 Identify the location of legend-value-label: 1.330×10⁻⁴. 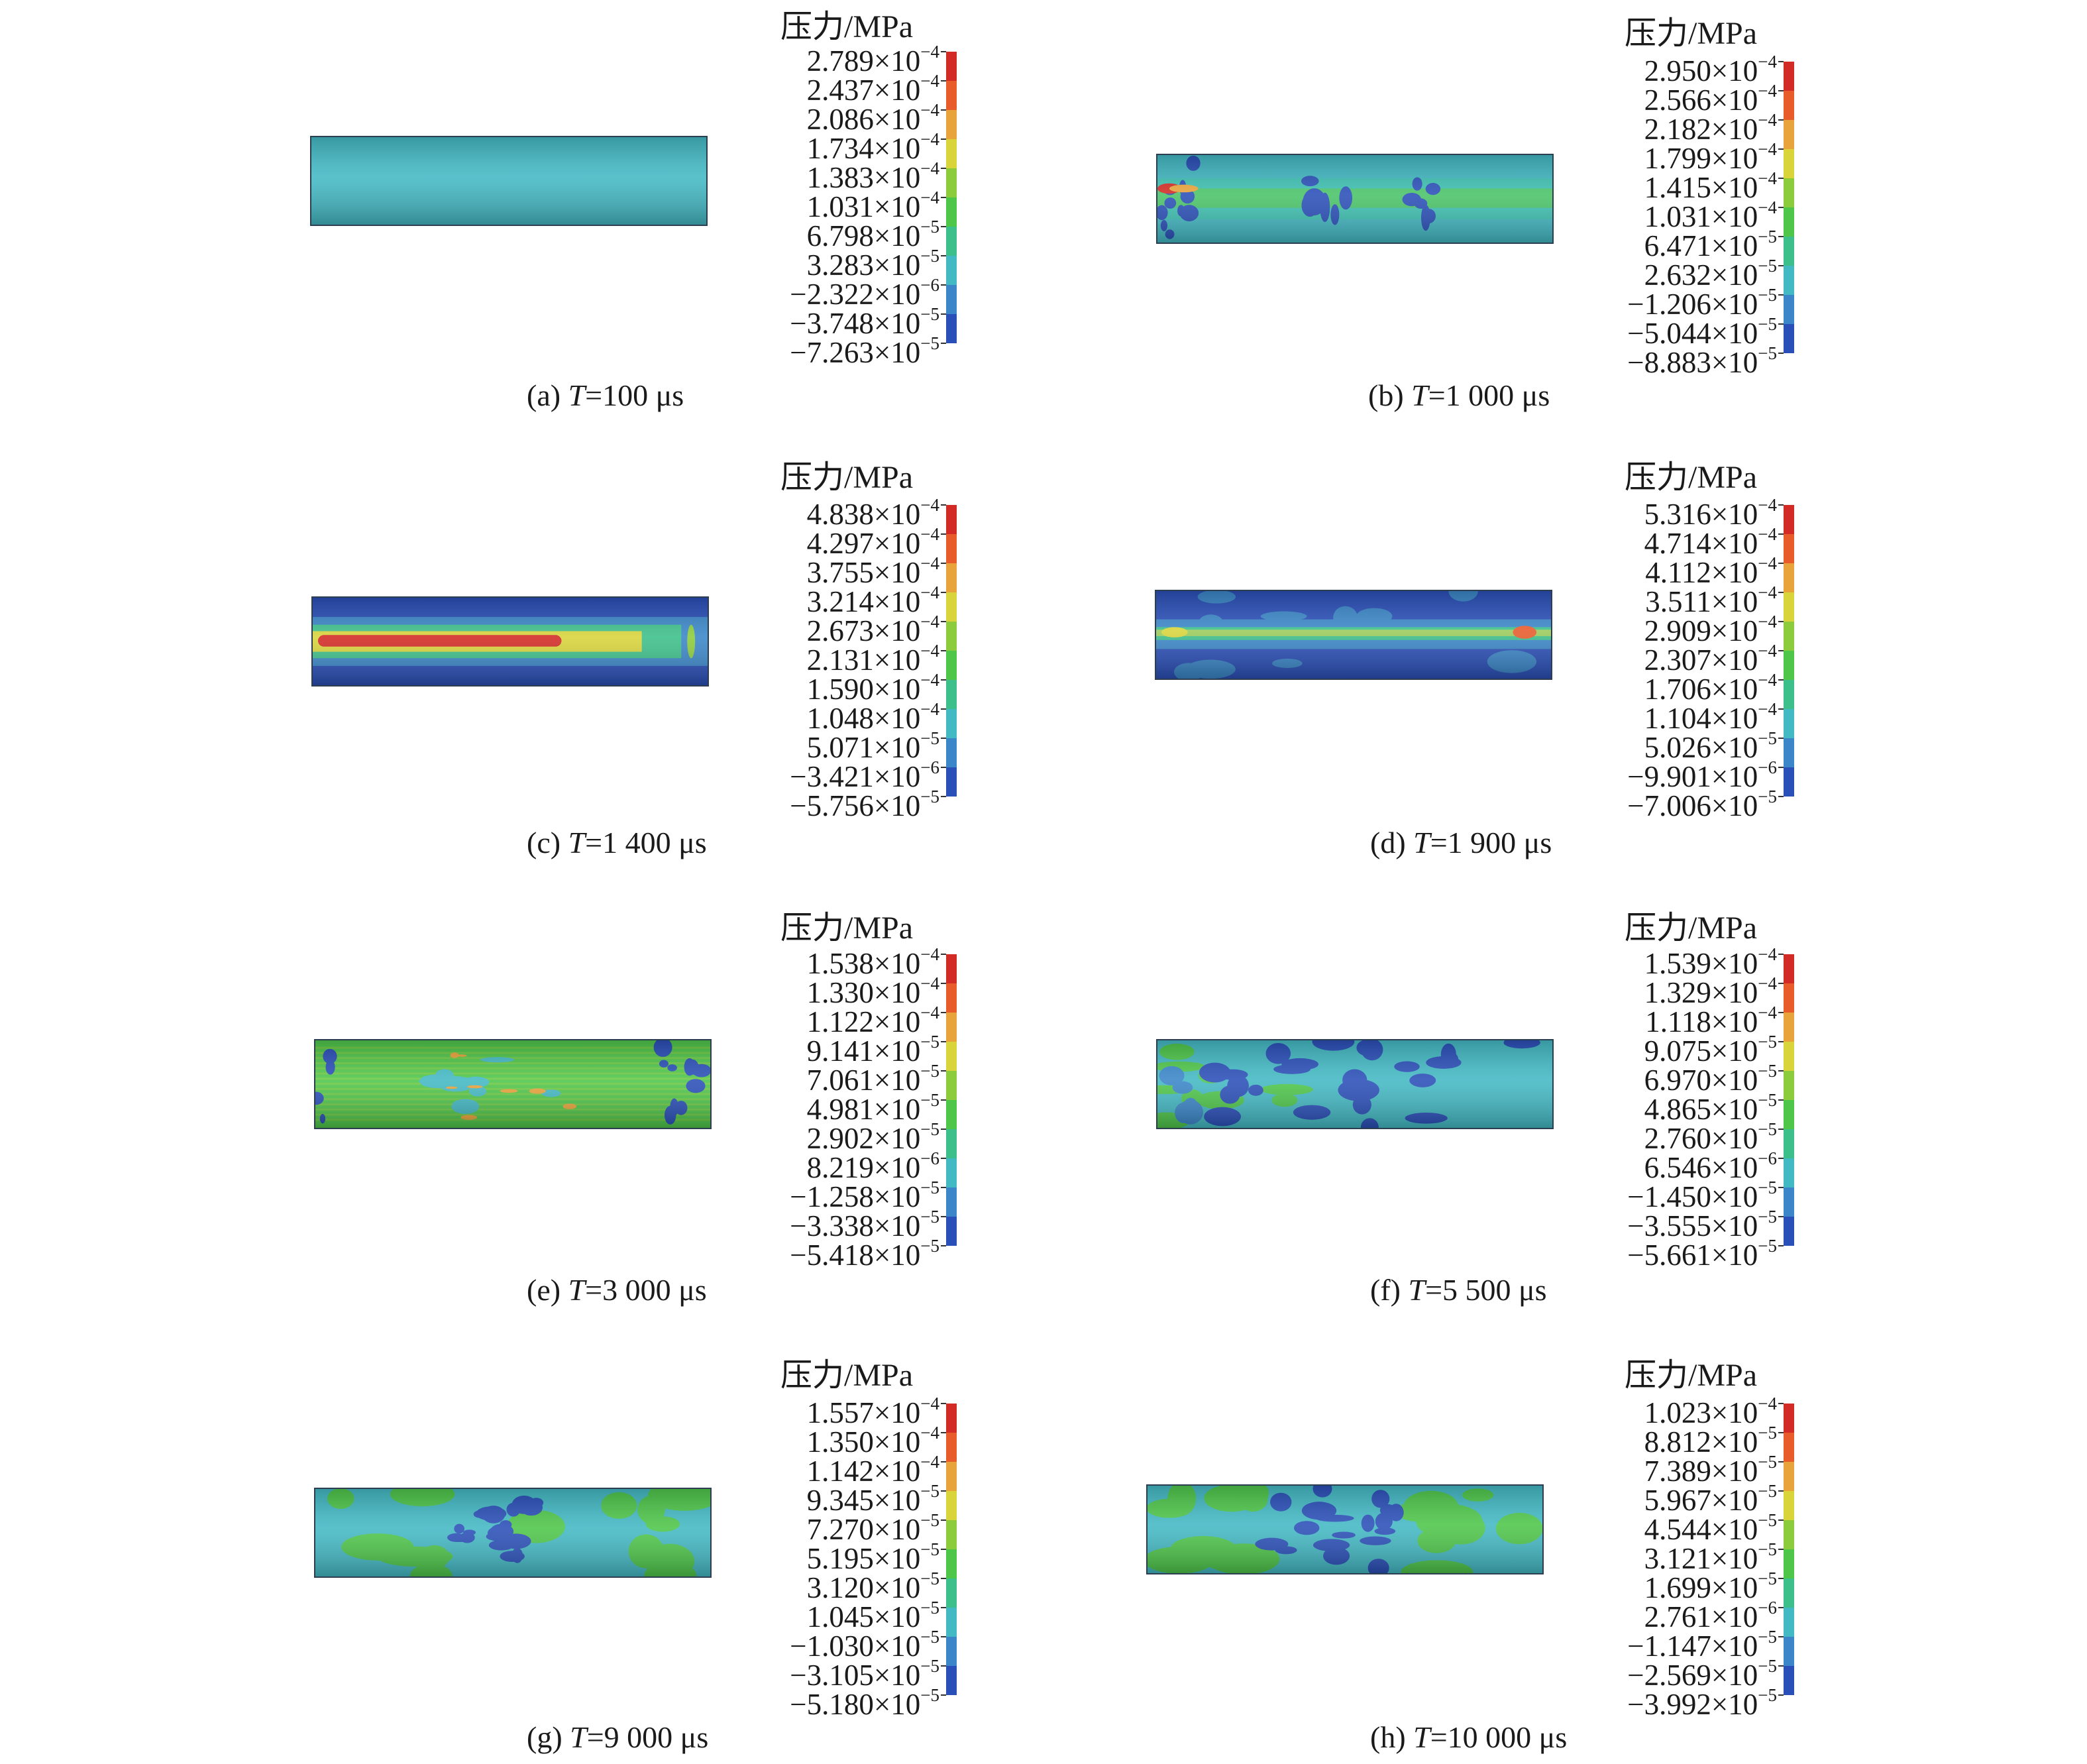
(873, 988).